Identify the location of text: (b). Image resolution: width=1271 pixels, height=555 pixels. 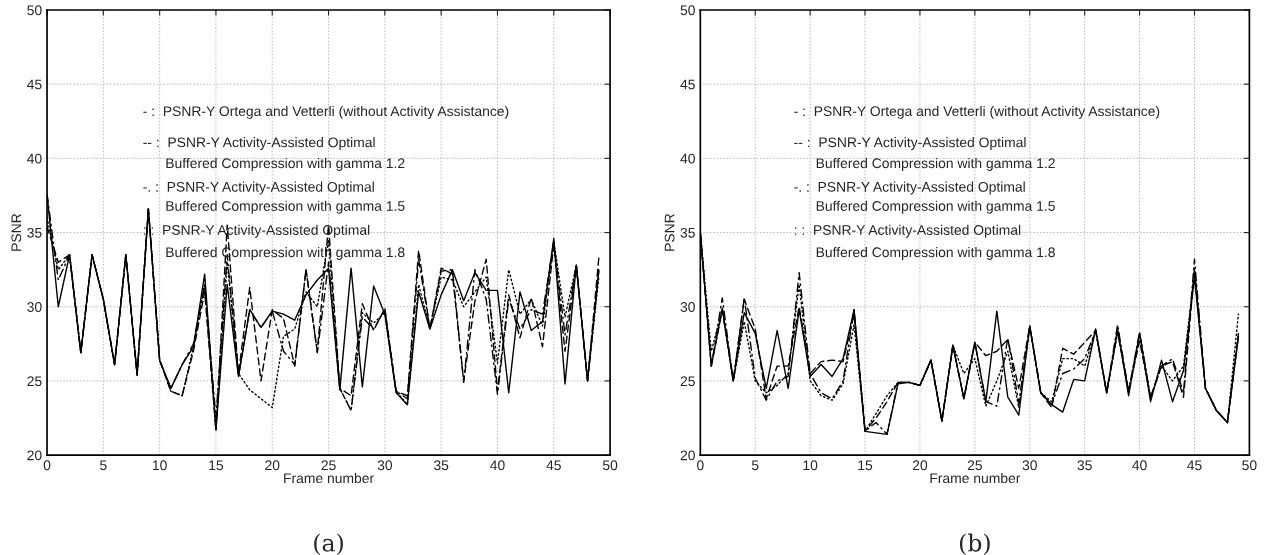
(974, 544).